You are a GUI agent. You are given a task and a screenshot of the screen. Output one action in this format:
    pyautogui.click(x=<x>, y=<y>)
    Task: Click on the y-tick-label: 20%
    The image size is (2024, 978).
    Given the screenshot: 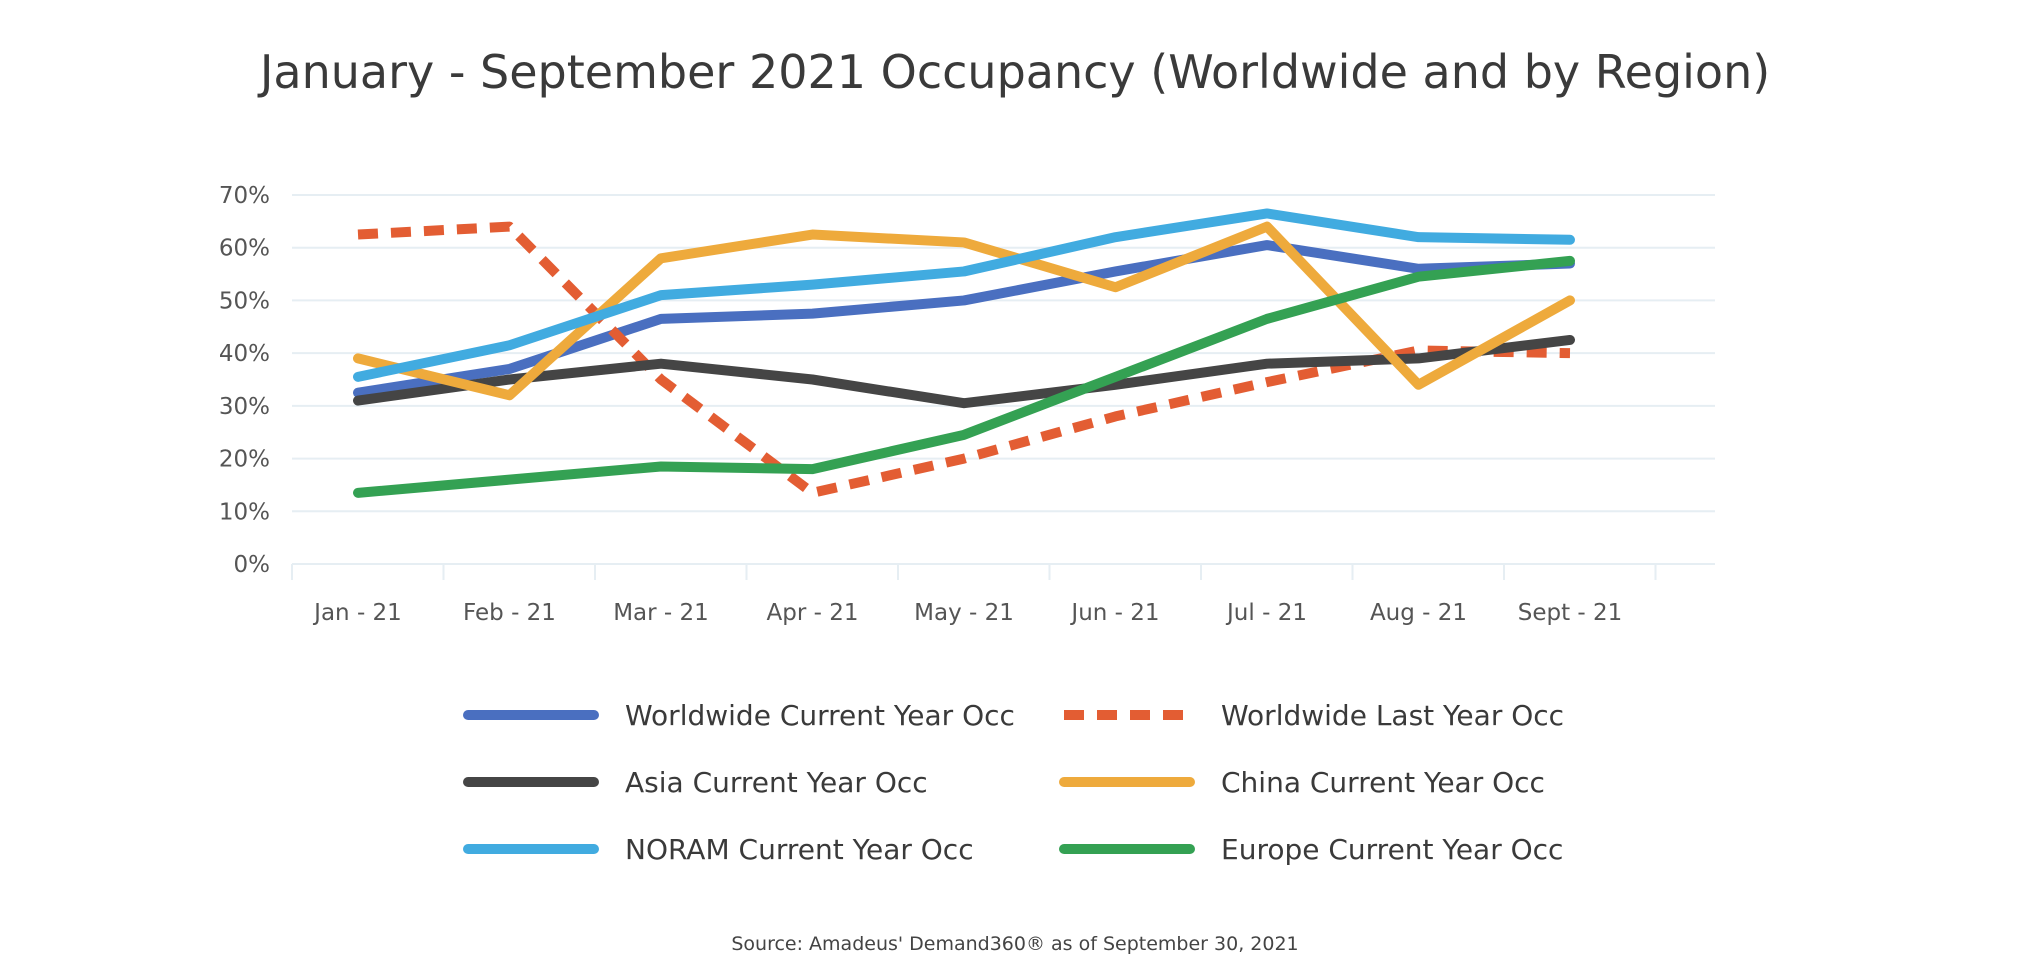 What is the action you would take?
    pyautogui.click(x=244, y=460)
    